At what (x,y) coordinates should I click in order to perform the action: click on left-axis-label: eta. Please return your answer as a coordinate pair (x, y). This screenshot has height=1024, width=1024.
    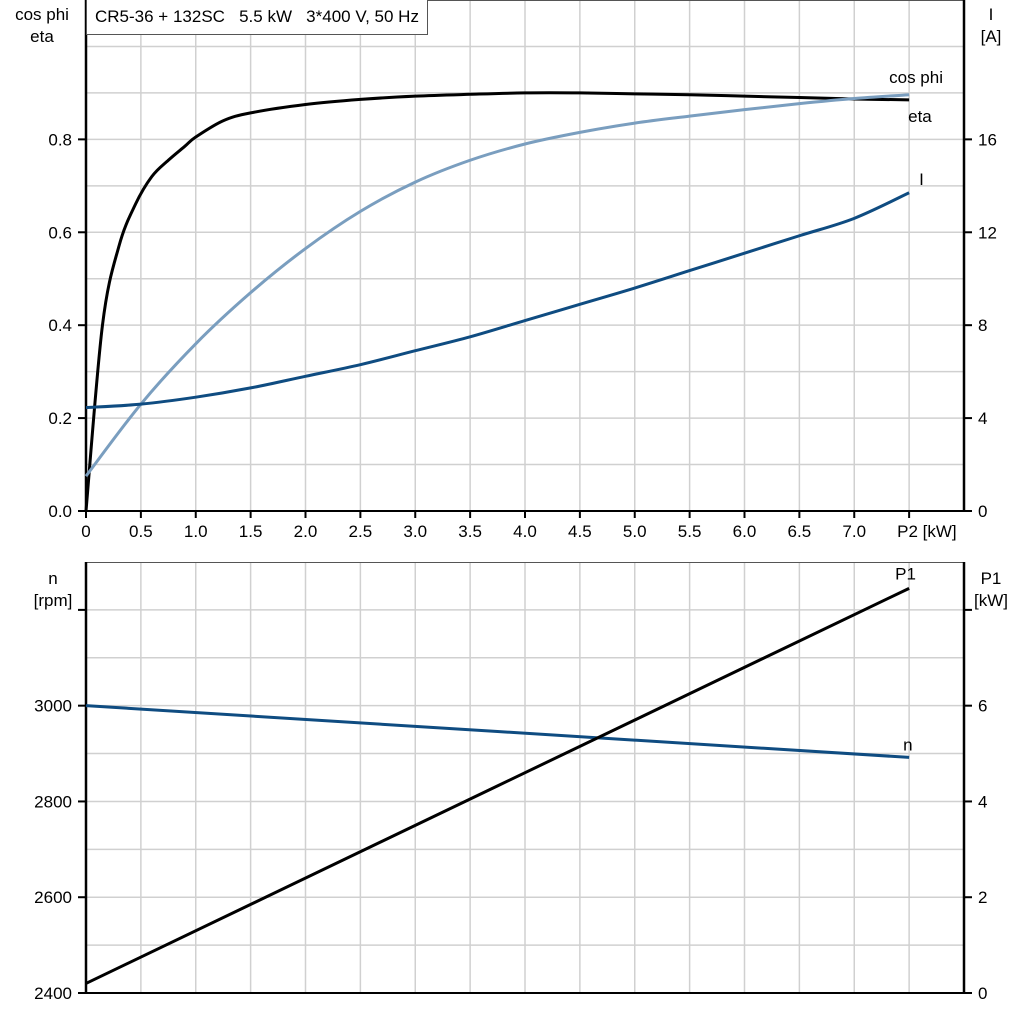
    Looking at the image, I should click on (42, 36).